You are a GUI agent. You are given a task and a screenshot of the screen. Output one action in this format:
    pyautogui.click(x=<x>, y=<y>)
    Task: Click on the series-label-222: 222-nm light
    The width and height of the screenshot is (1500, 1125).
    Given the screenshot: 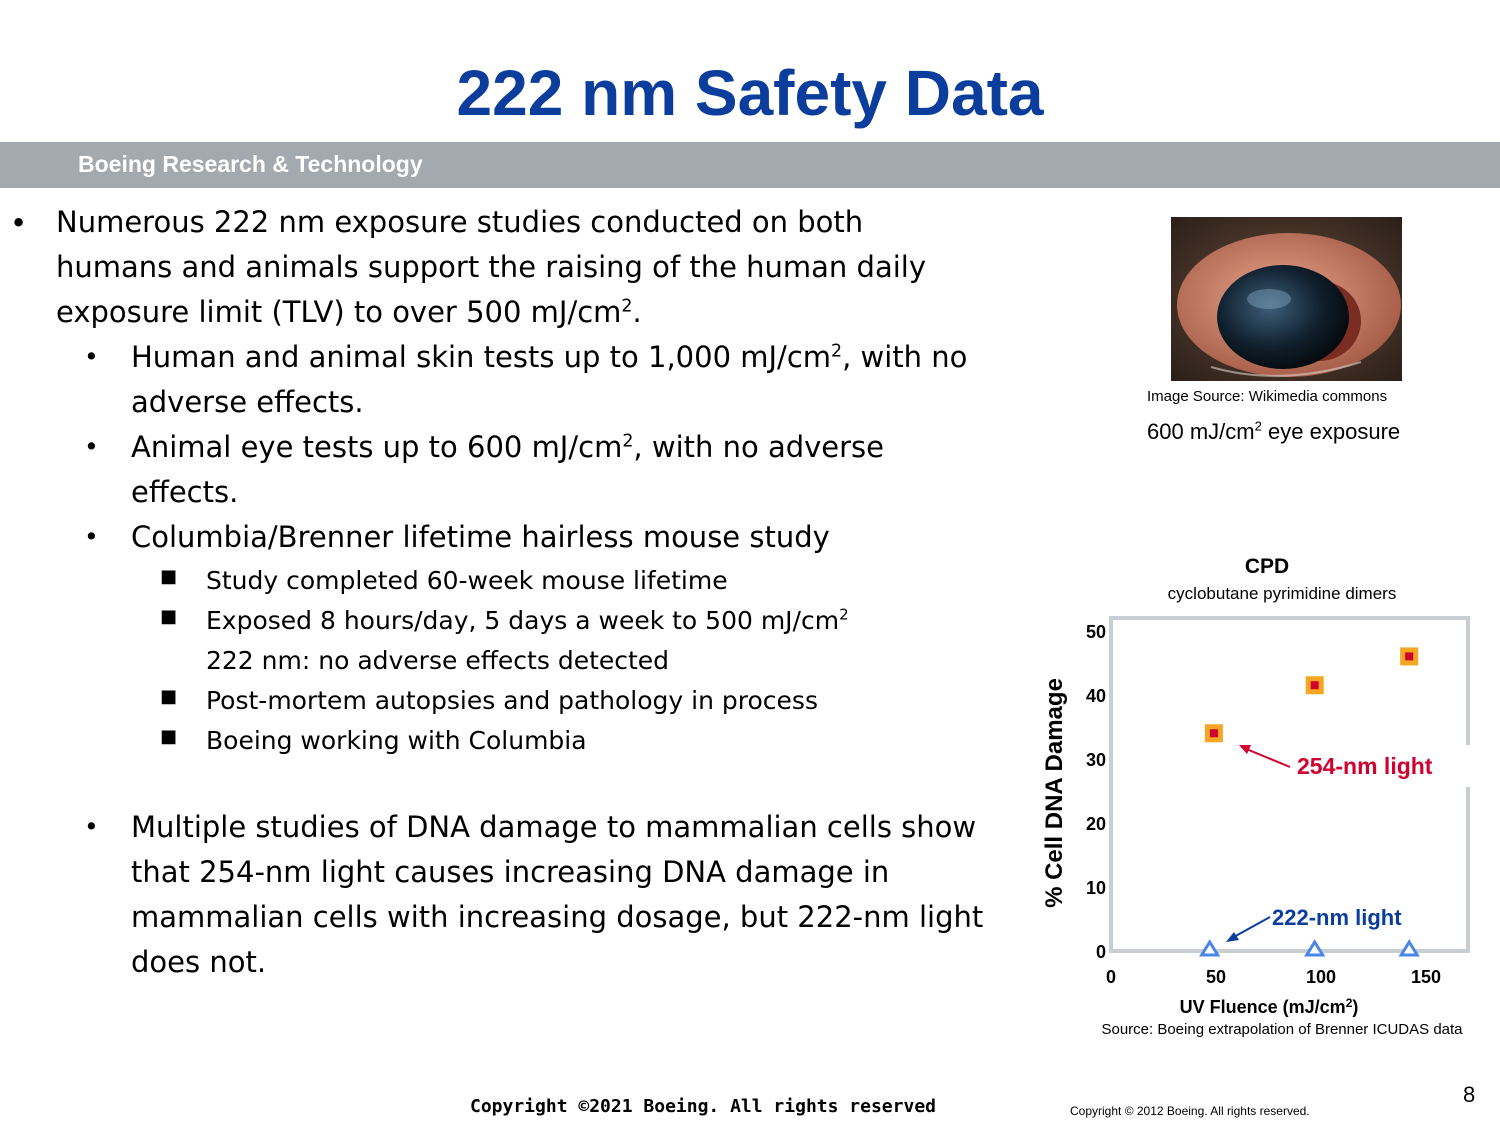 What is the action you would take?
    pyautogui.click(x=1337, y=917)
    